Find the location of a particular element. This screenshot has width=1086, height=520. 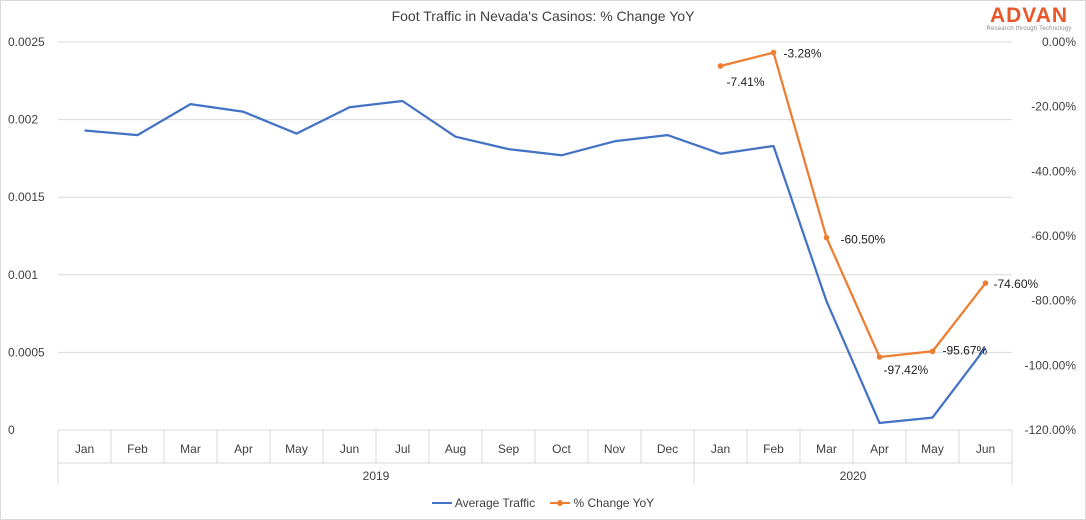

y-right-tick-label: -40.00% is located at coordinates (1053, 171).